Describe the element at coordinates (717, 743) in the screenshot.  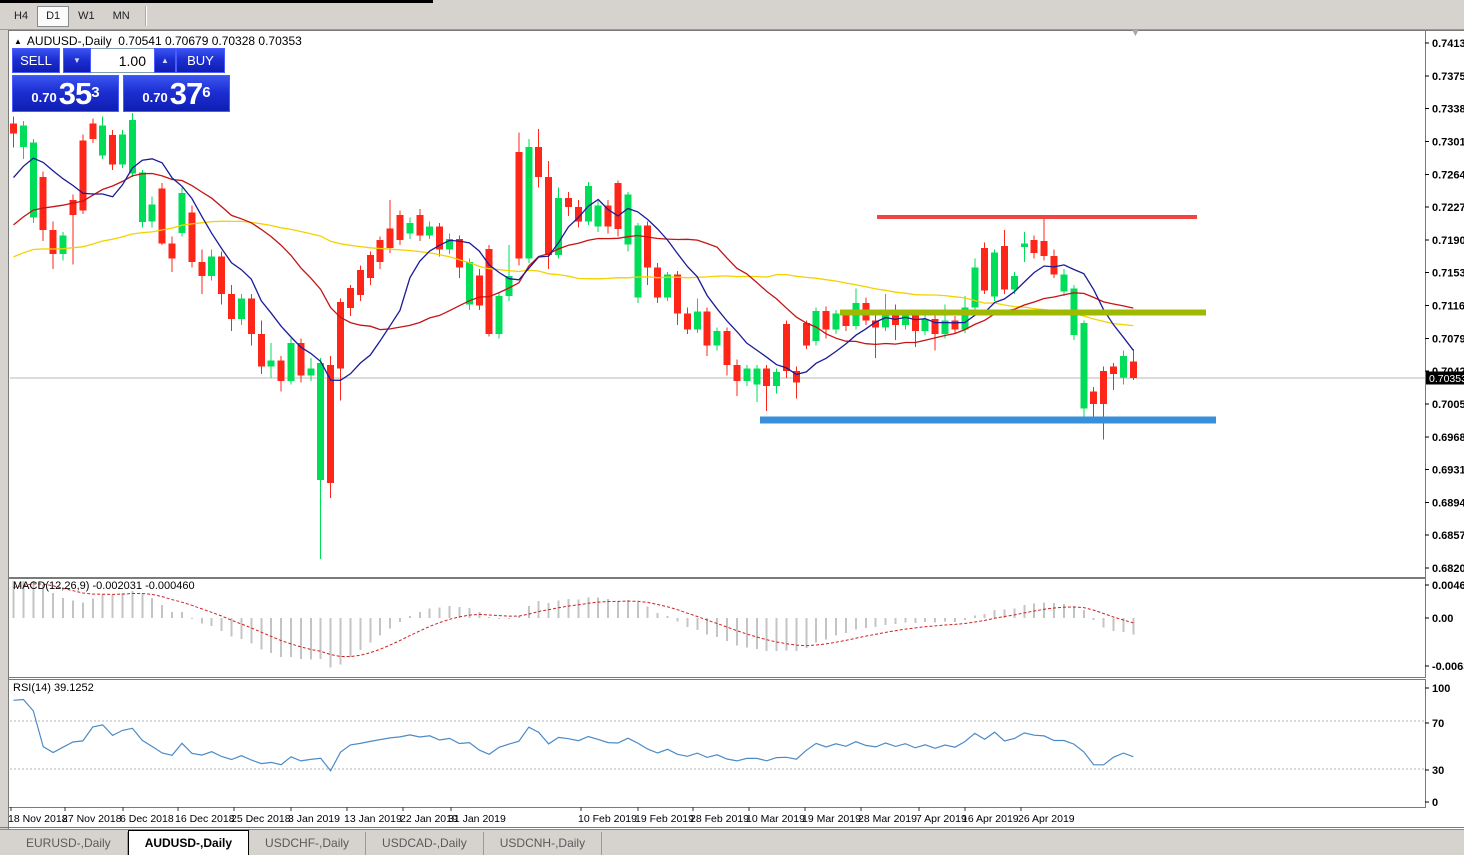
I see `rsi-panel-frame` at that location.